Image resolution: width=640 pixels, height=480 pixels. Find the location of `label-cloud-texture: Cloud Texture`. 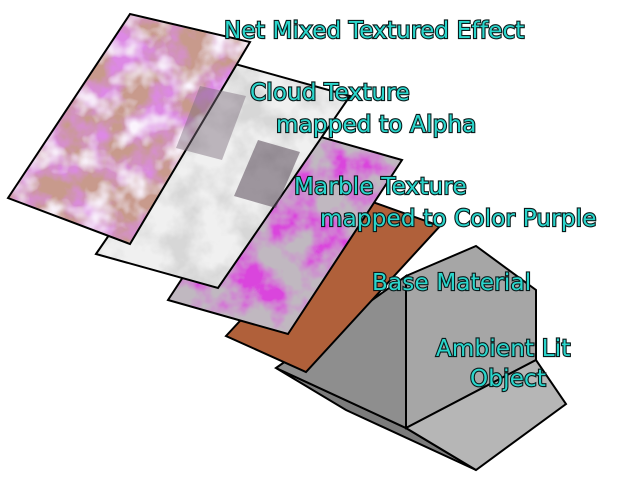

label-cloud-texture: Cloud Texture is located at coordinates (330, 93).